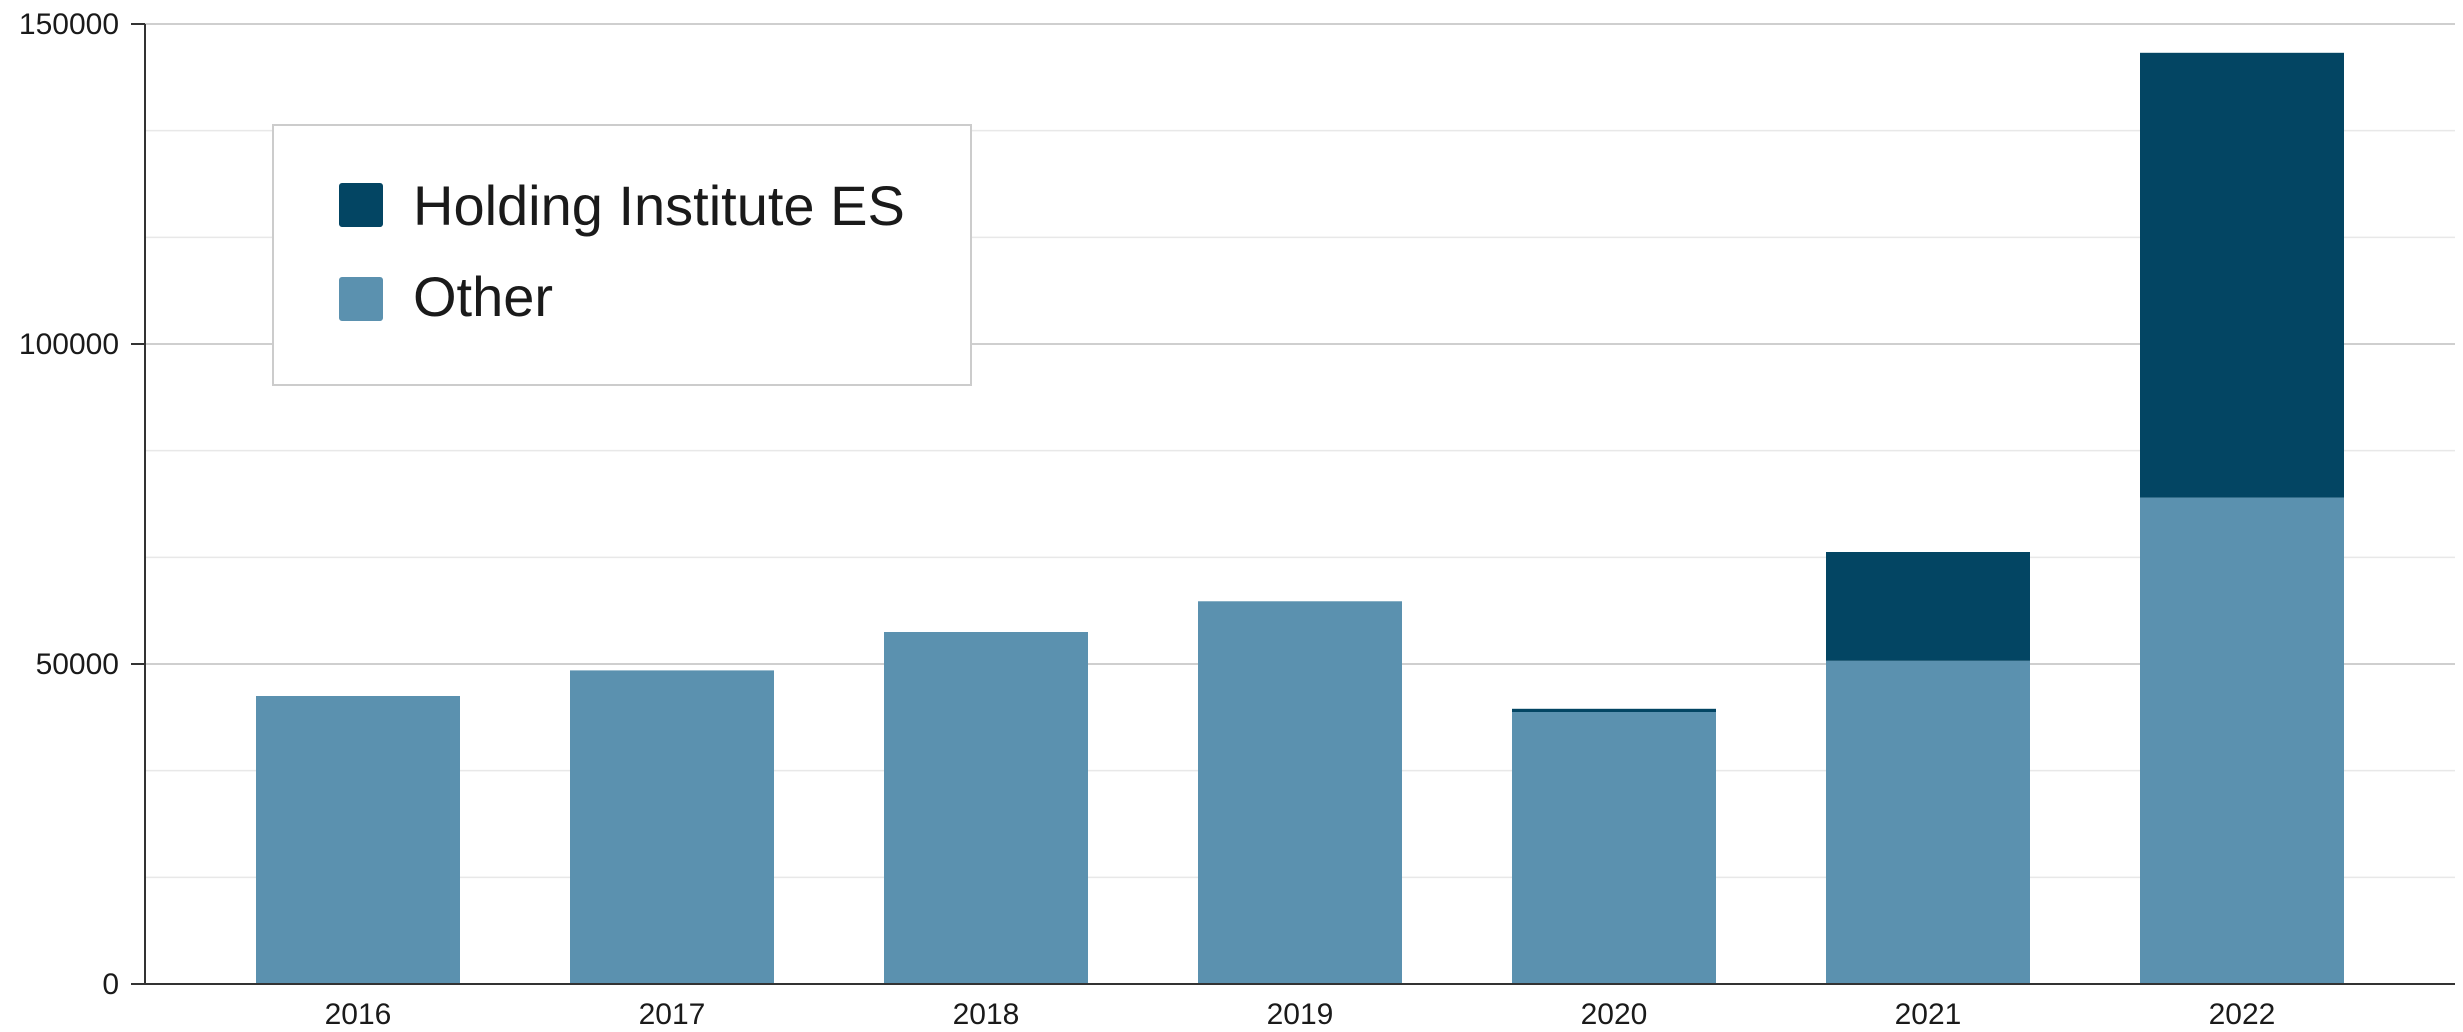 The width and height of the screenshot is (2463, 1032). I want to click on legend-label-other: Other, so click(483, 296).